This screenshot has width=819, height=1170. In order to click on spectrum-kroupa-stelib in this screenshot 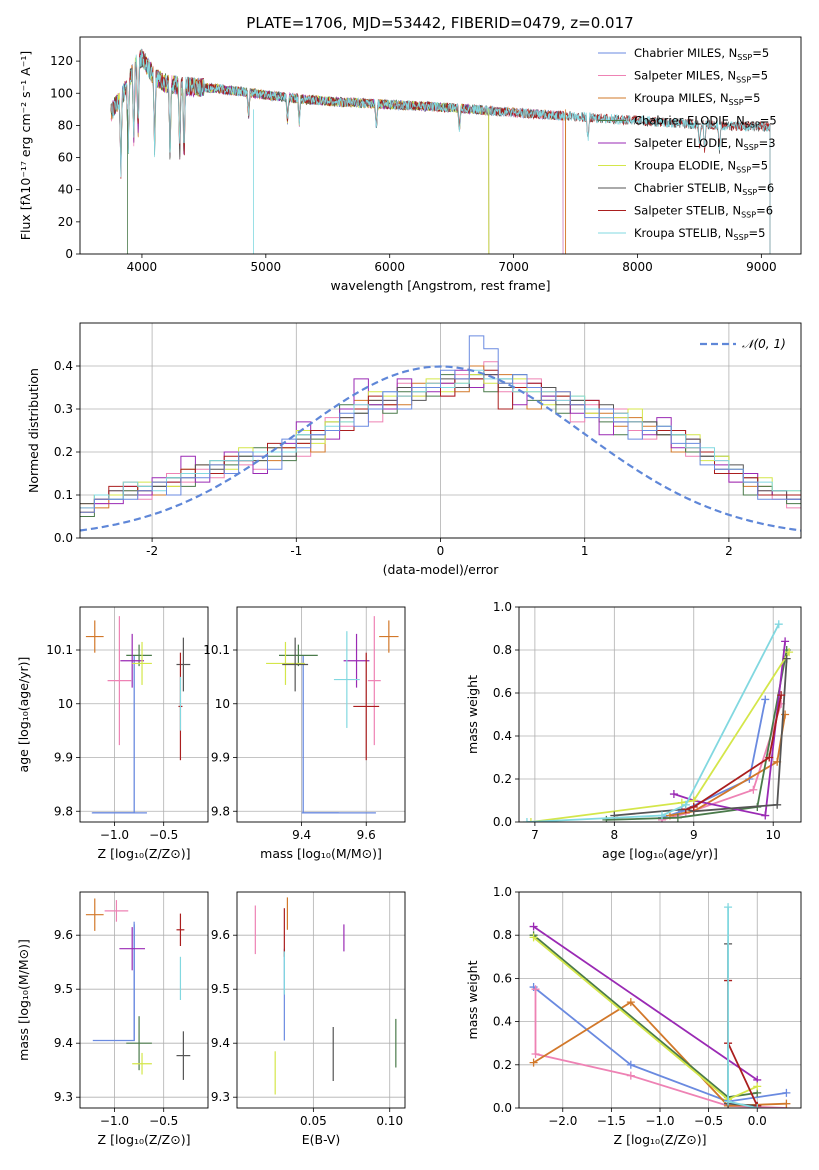, I will do `click(440, 151)`.